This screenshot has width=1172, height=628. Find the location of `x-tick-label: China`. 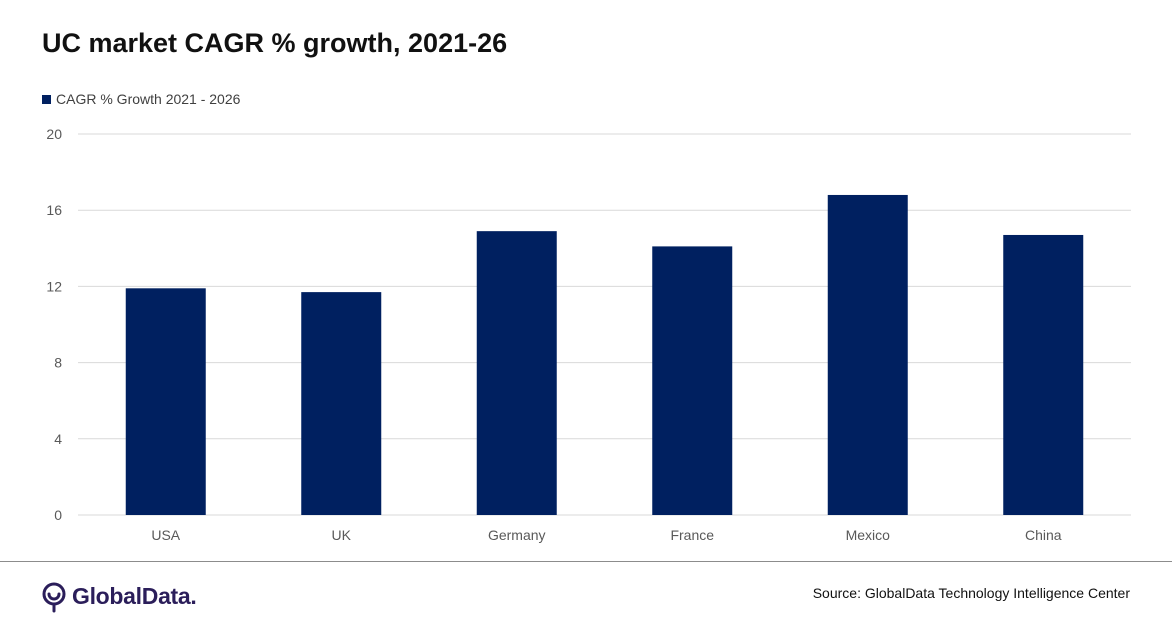

x-tick-label: China is located at coordinates (1043, 535).